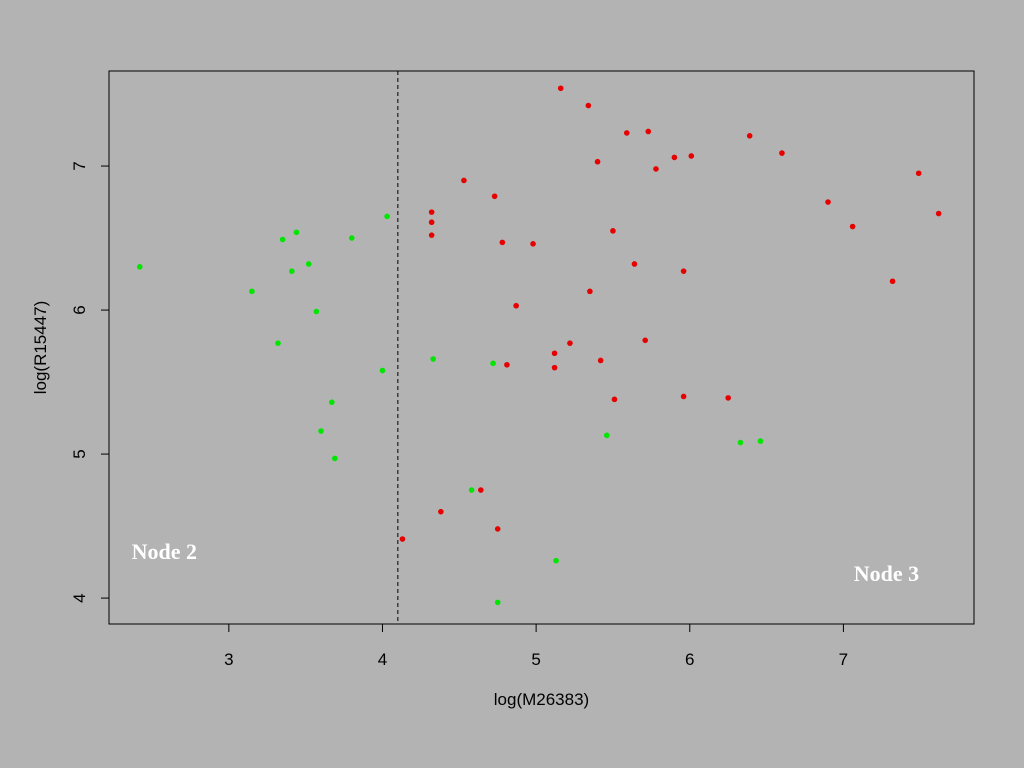  What do you see at coordinates (382, 659) in the screenshot?
I see `x-tick-label: 4` at bounding box center [382, 659].